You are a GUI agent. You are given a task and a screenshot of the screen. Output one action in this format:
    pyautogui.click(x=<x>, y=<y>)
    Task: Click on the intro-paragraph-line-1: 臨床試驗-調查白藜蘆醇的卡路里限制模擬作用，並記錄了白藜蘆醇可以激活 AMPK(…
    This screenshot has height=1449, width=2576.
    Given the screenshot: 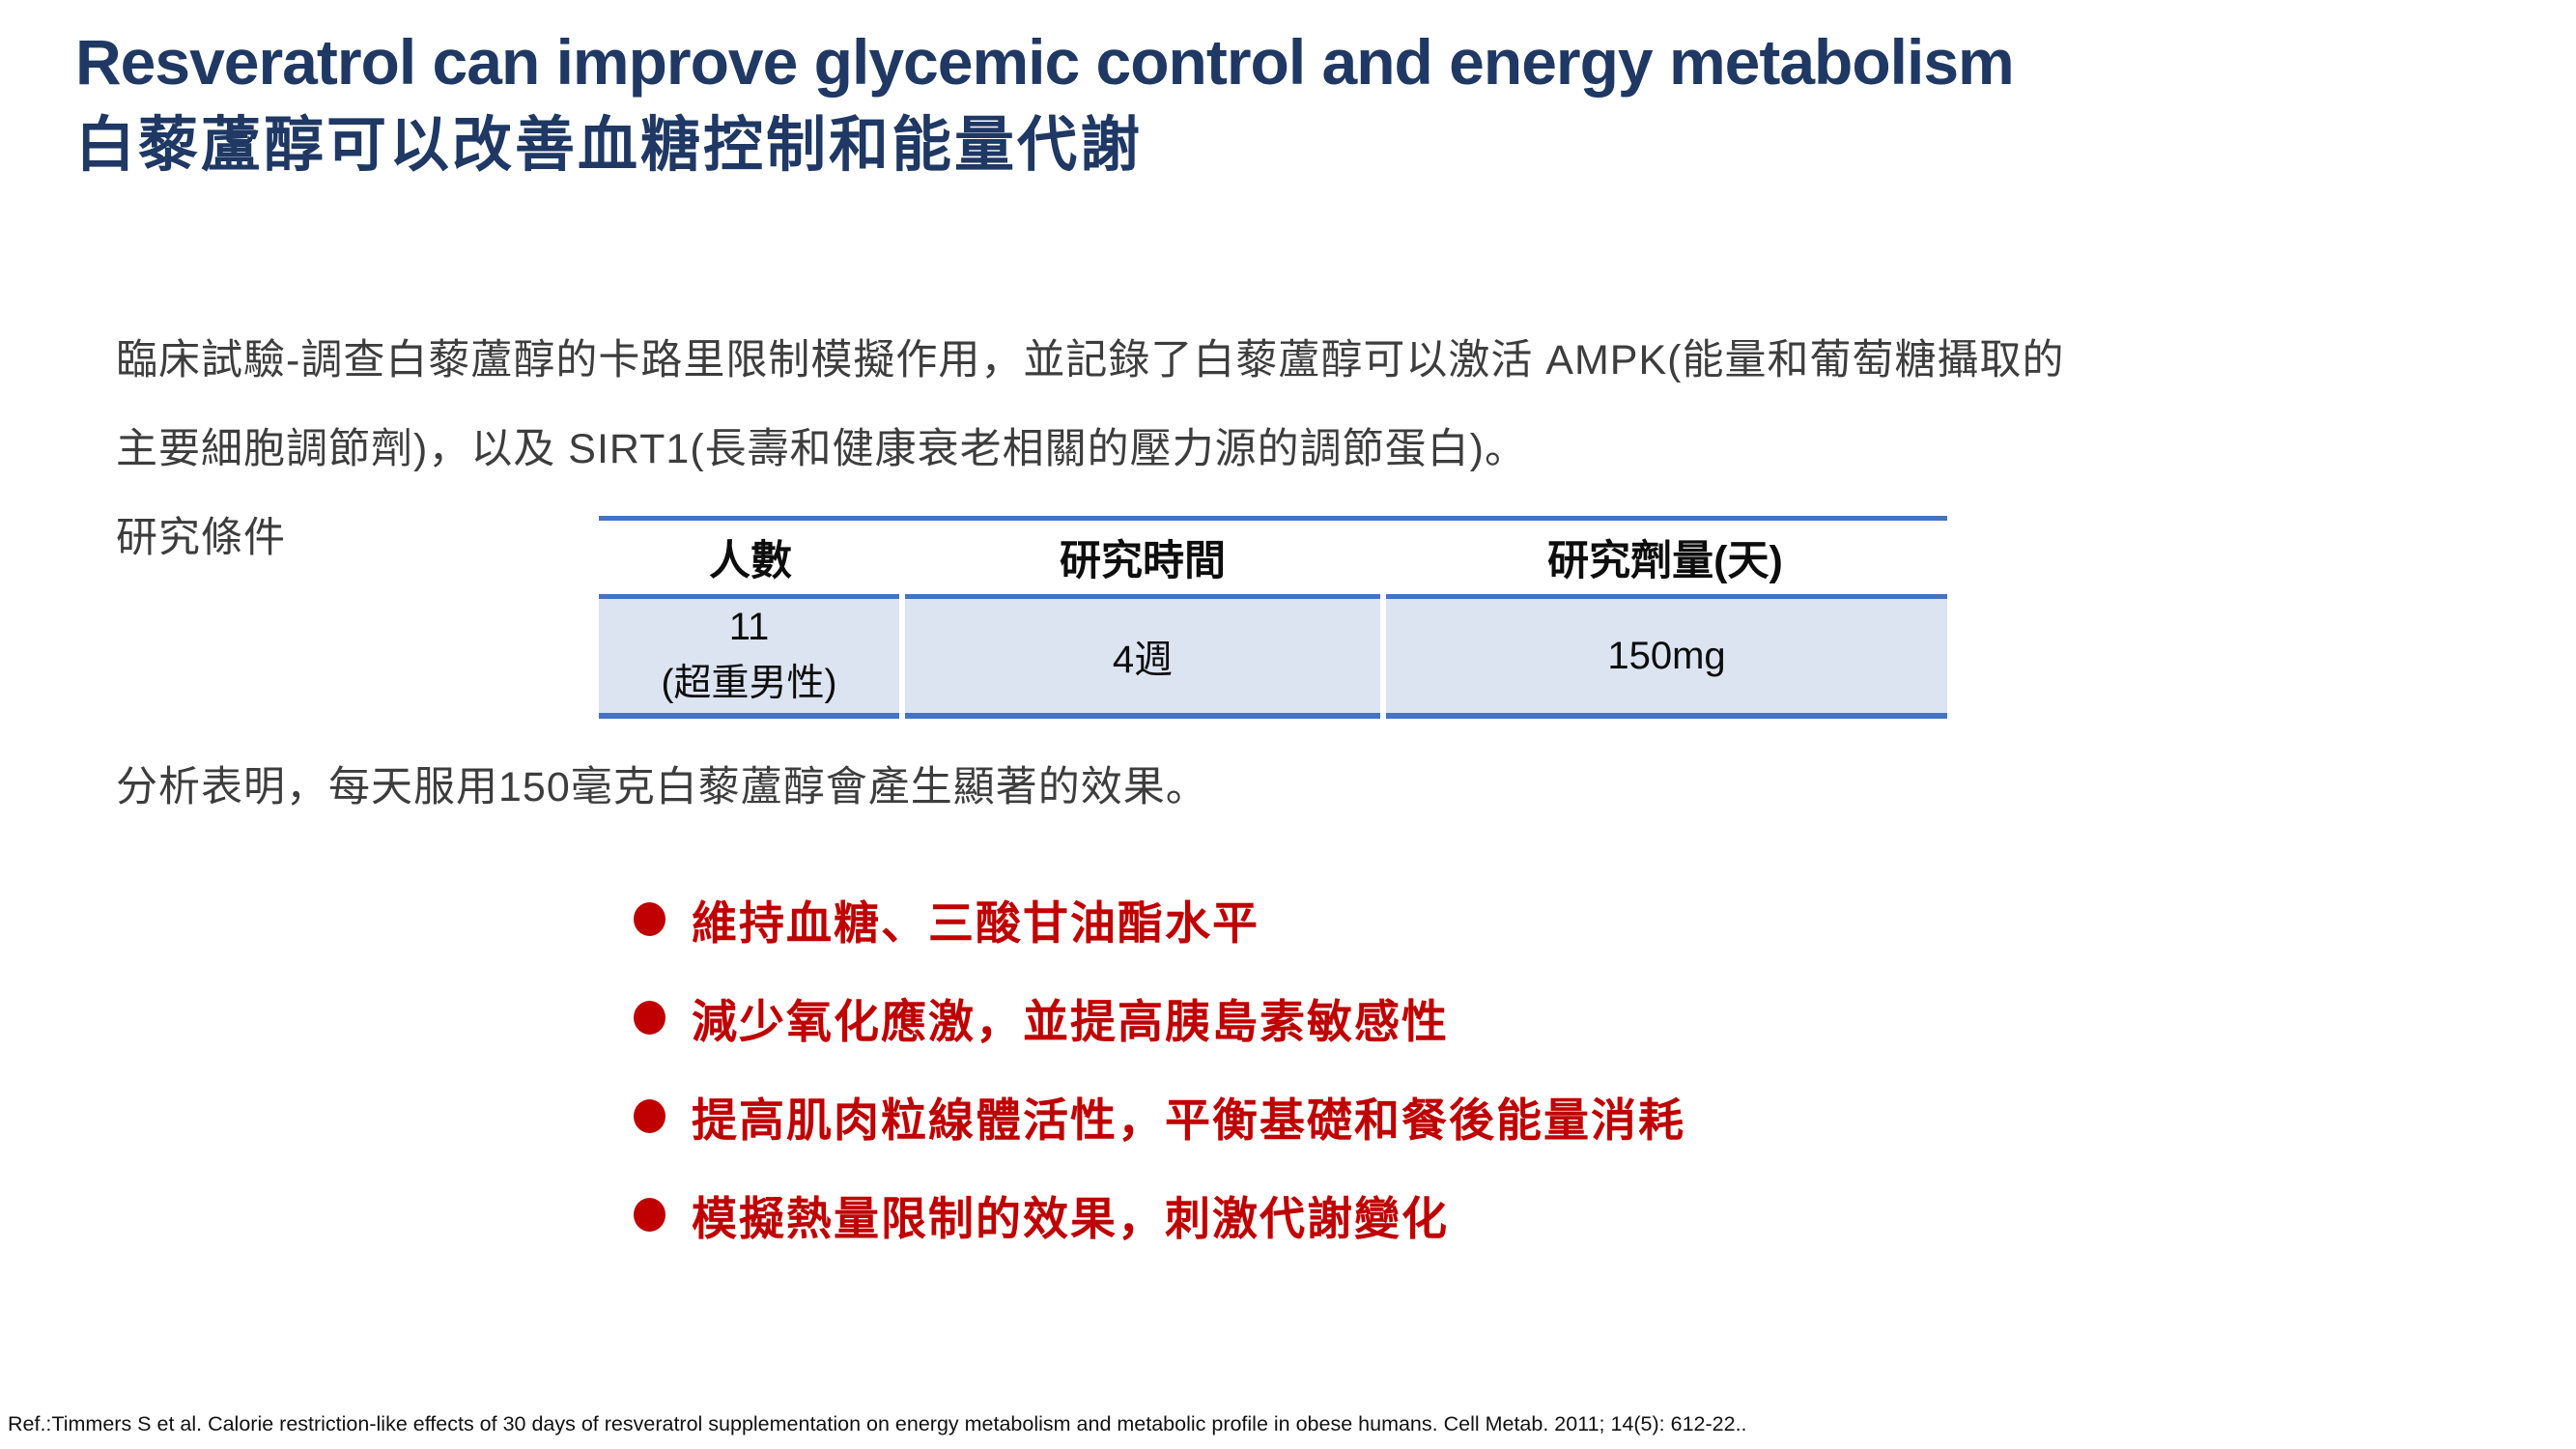 What is the action you would take?
    pyautogui.click(x=1090, y=360)
    